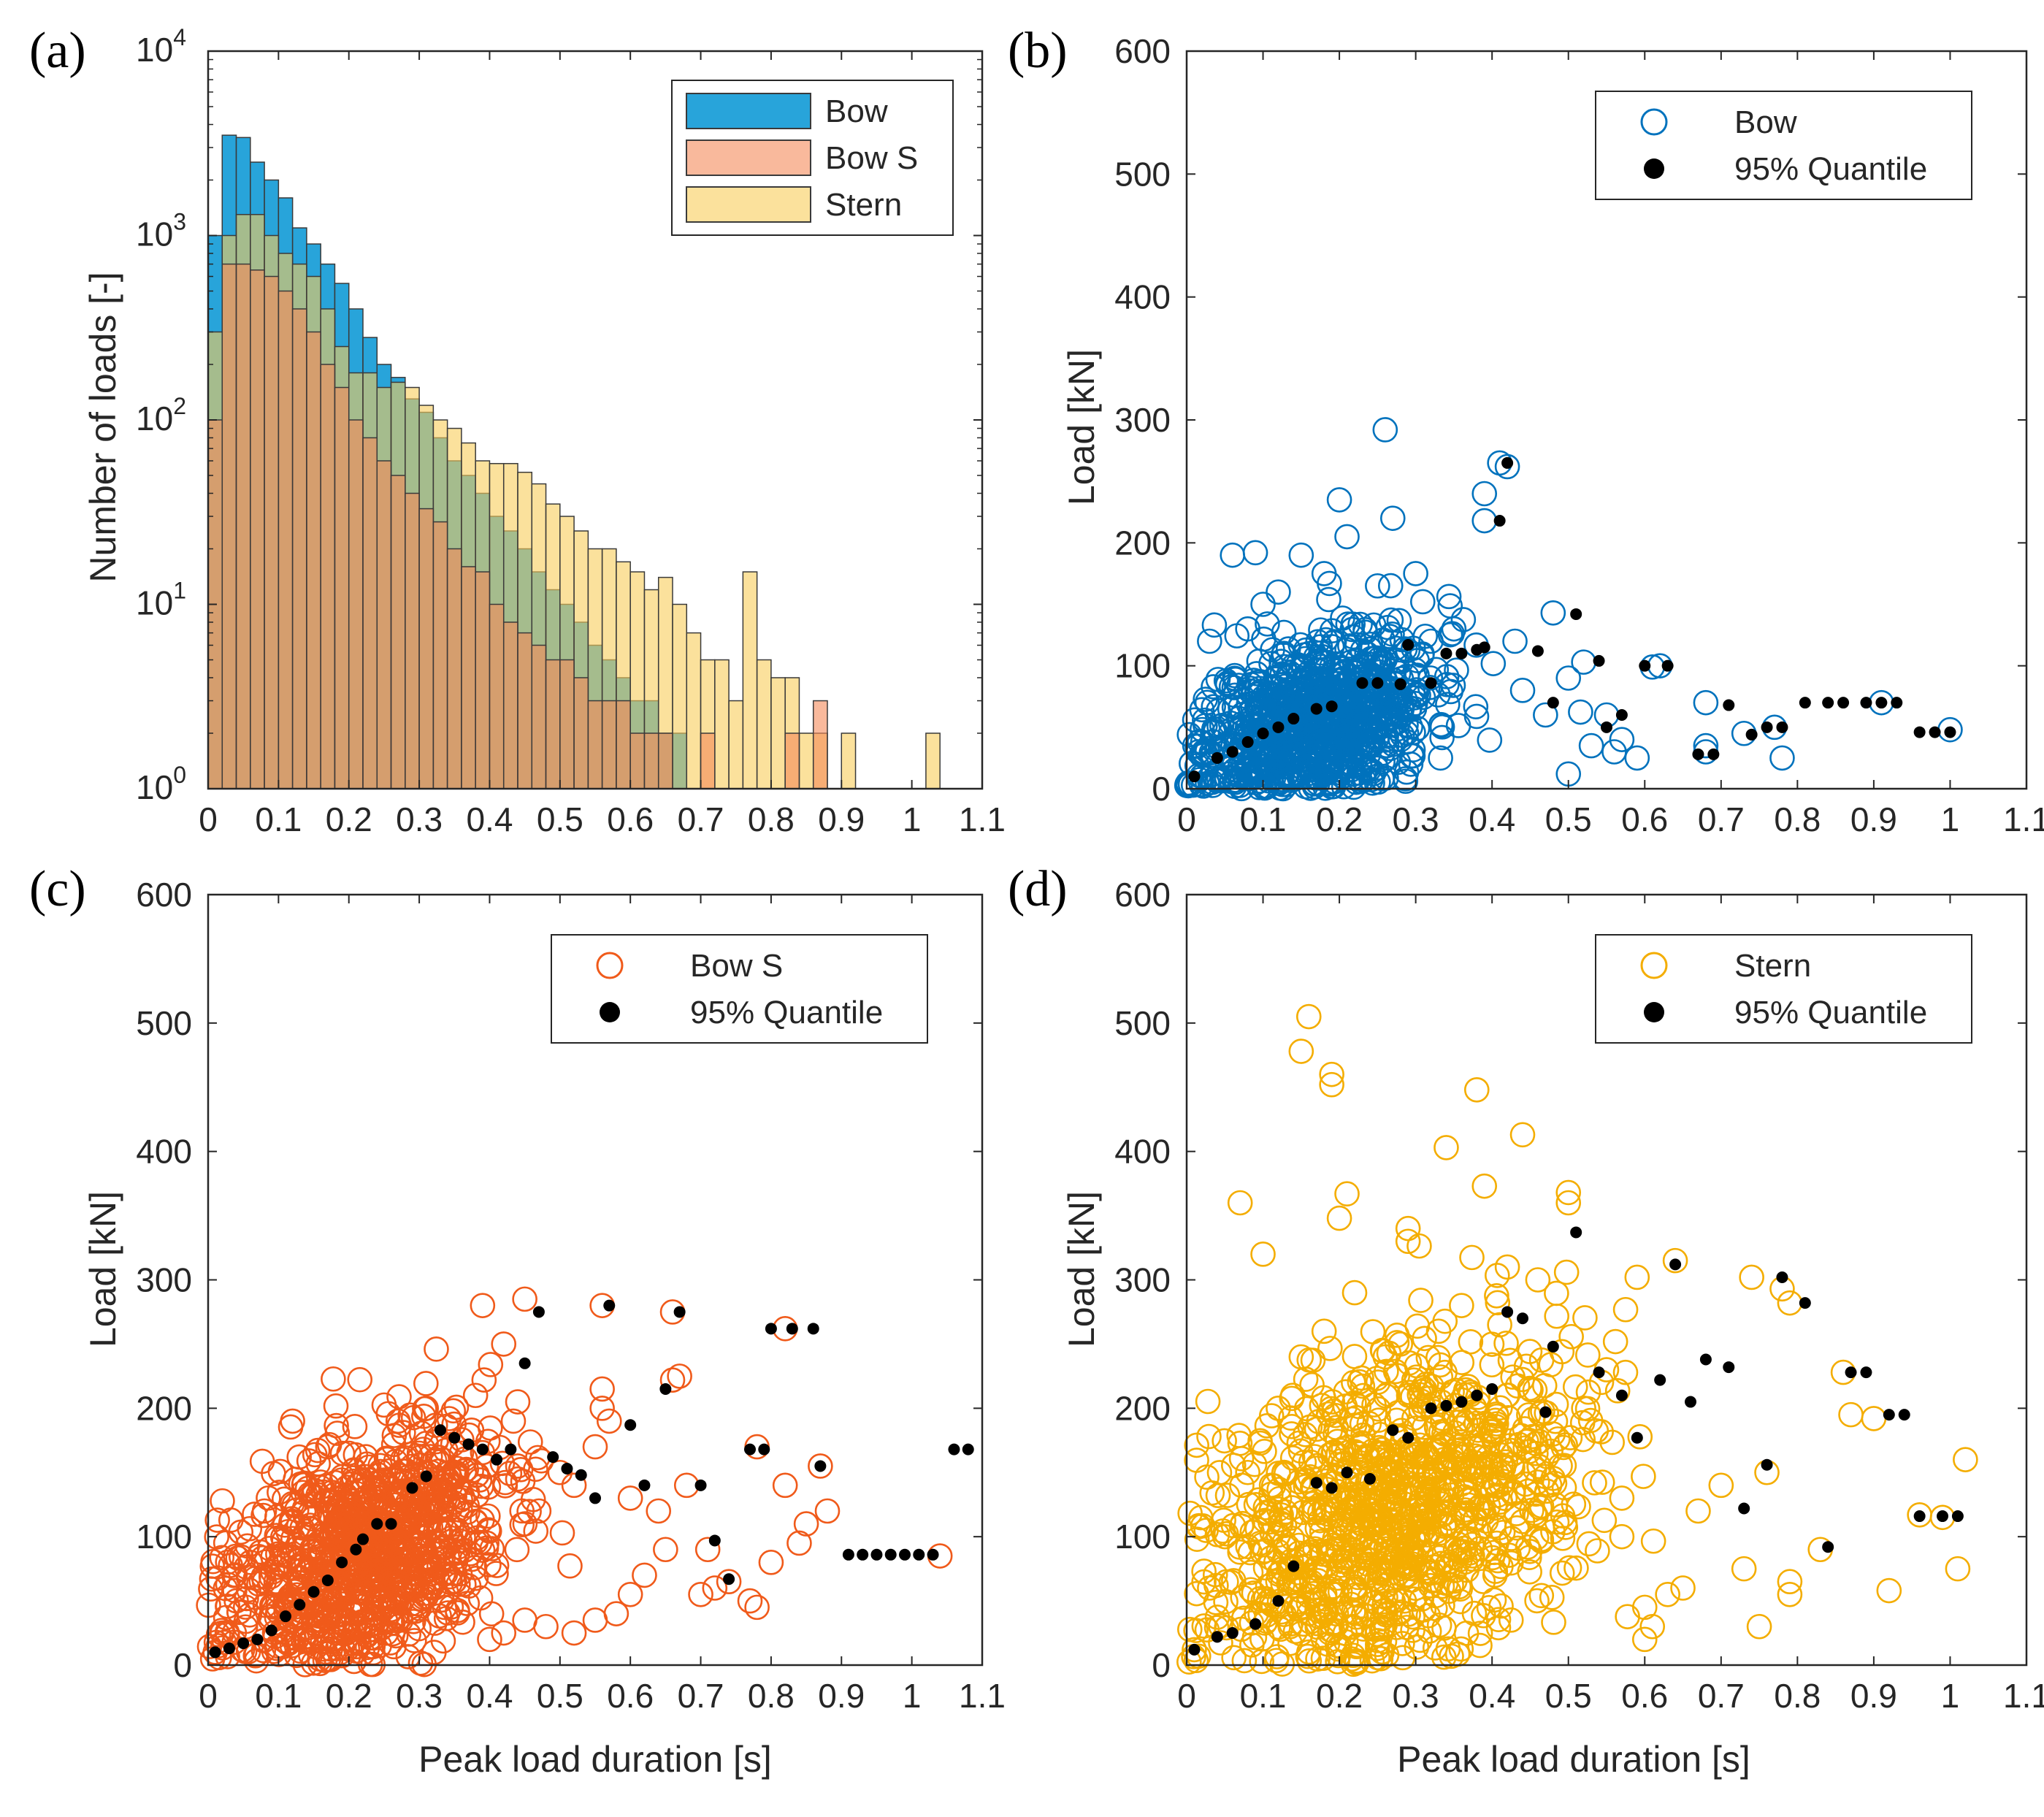 The image size is (2044, 1817). I want to click on panel-d-ylabel: Load [kN], so click(1081, 1269).